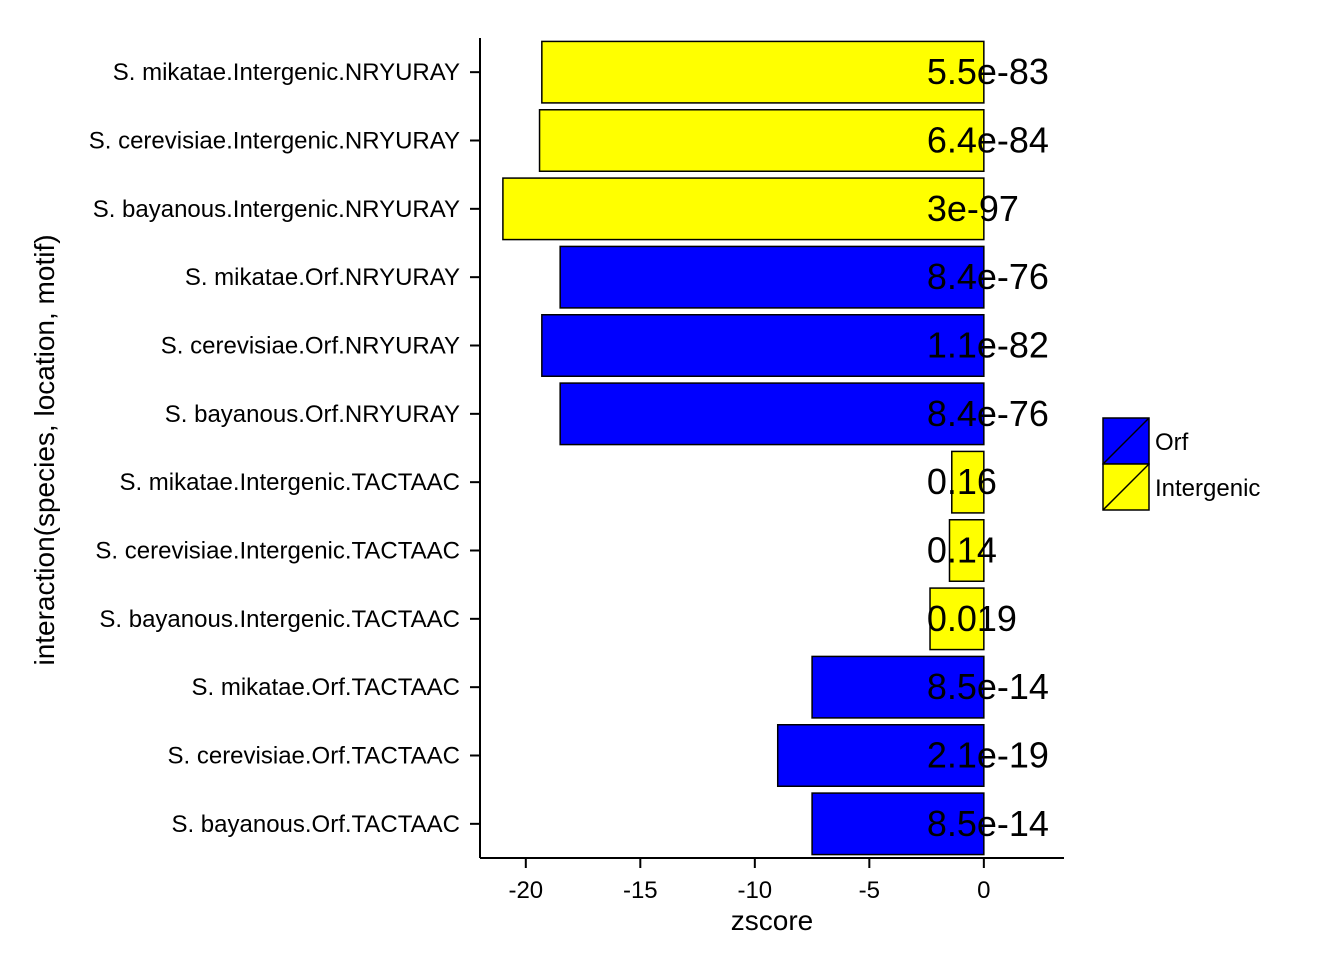 The width and height of the screenshot is (1344, 960). What do you see at coordinates (772, 277) in the screenshot?
I see `bar-s-mikatae-orf-nryuray` at bounding box center [772, 277].